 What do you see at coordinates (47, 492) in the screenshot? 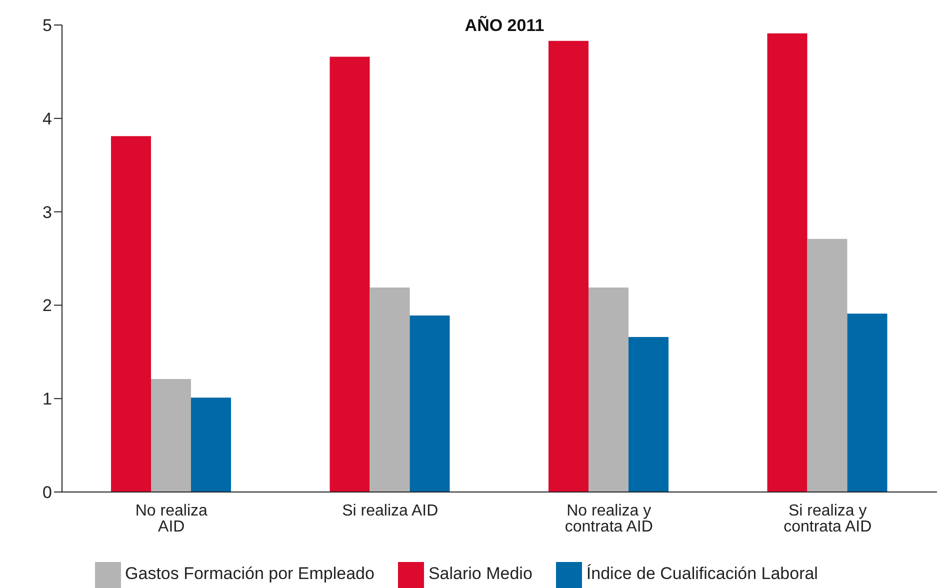
I see `y-tick-label: 0` at bounding box center [47, 492].